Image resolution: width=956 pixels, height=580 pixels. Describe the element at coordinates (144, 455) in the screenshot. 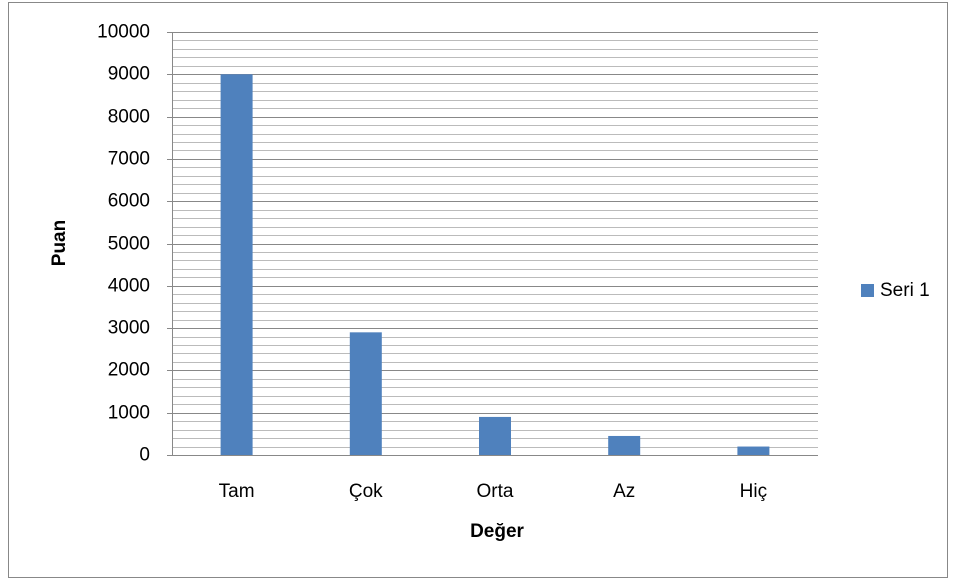

I see `y-tick-label: 0` at that location.